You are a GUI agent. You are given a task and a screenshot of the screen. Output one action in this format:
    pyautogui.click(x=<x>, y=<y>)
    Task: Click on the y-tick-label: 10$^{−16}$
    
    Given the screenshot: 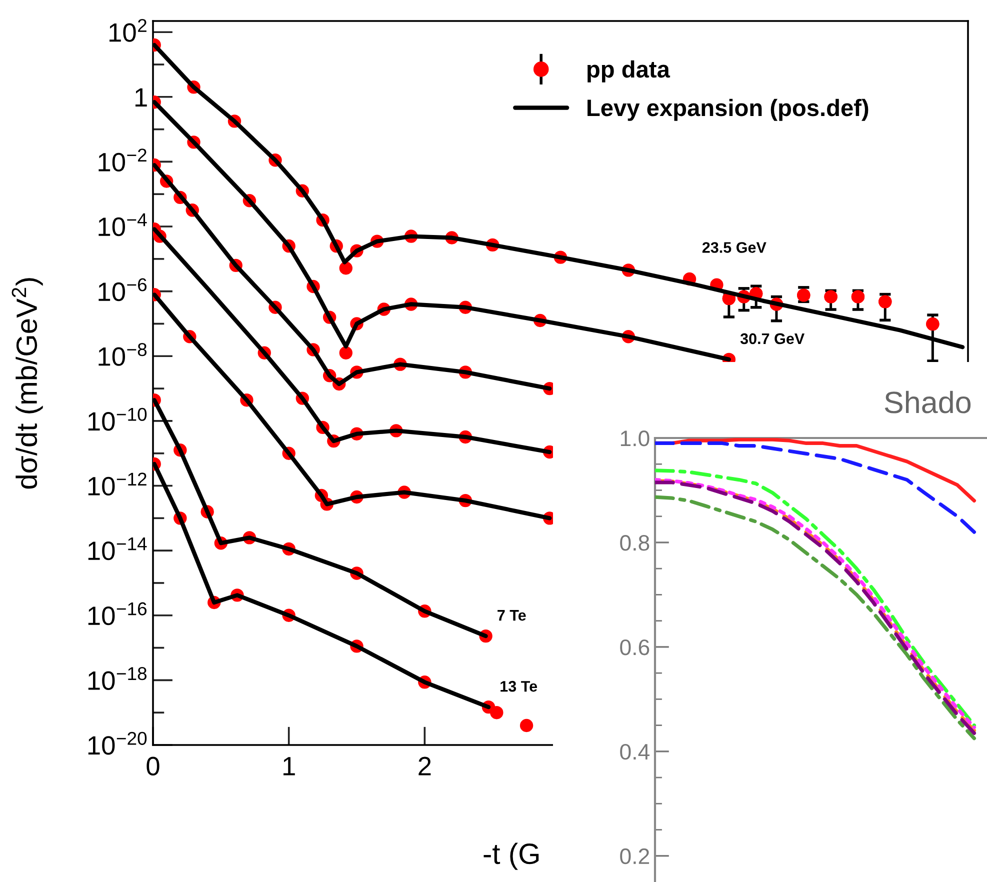 What is the action you would take?
    pyautogui.click(x=117, y=614)
    